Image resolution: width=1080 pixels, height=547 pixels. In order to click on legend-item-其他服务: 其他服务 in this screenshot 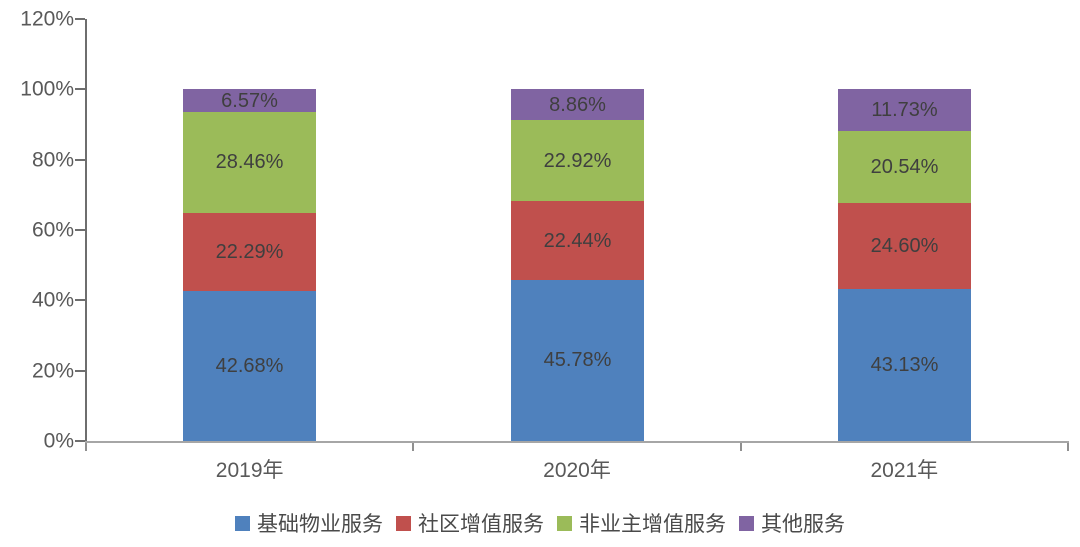, I will do `click(792, 523)`.